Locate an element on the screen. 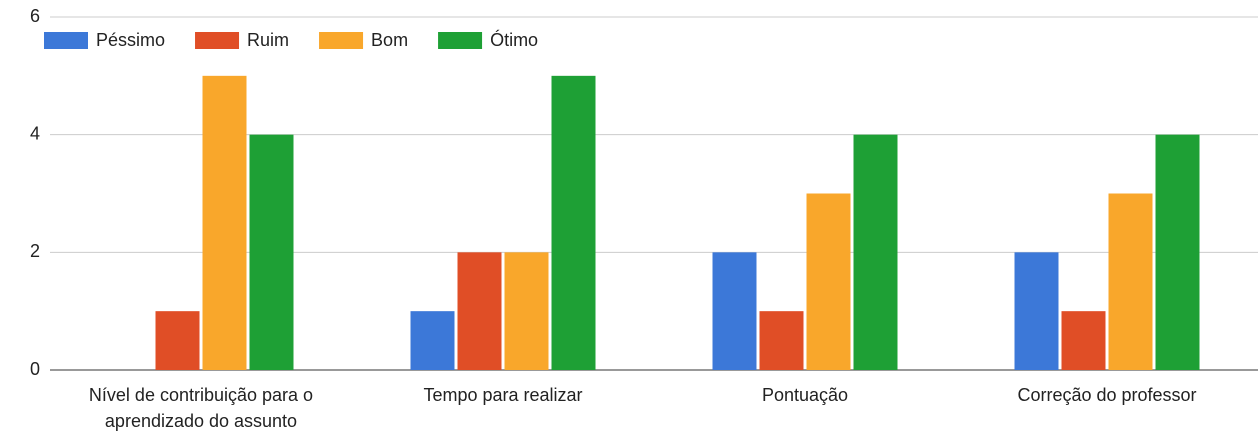 The image size is (1259, 440). y-tick-label: 2 is located at coordinates (35, 251).